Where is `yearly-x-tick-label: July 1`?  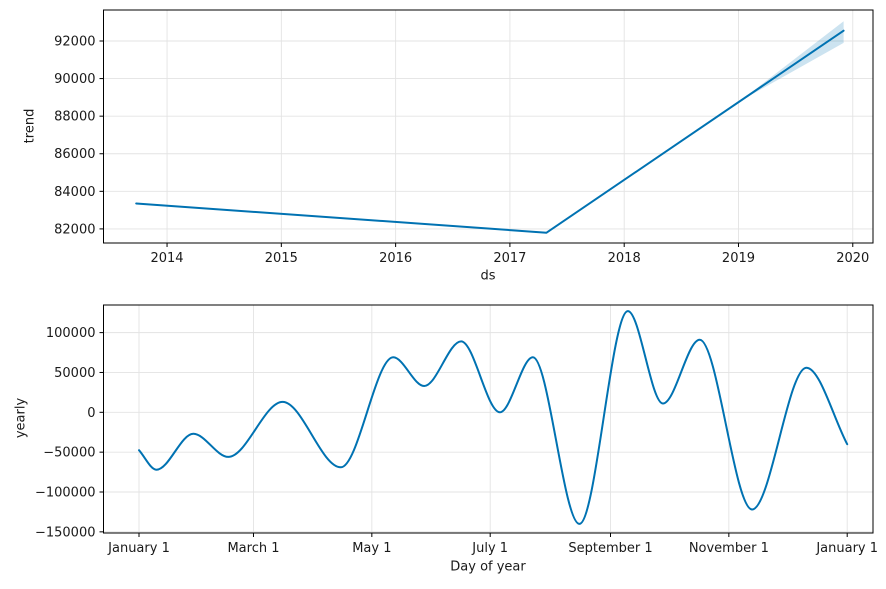 yearly-x-tick-label: July 1 is located at coordinates (489, 548).